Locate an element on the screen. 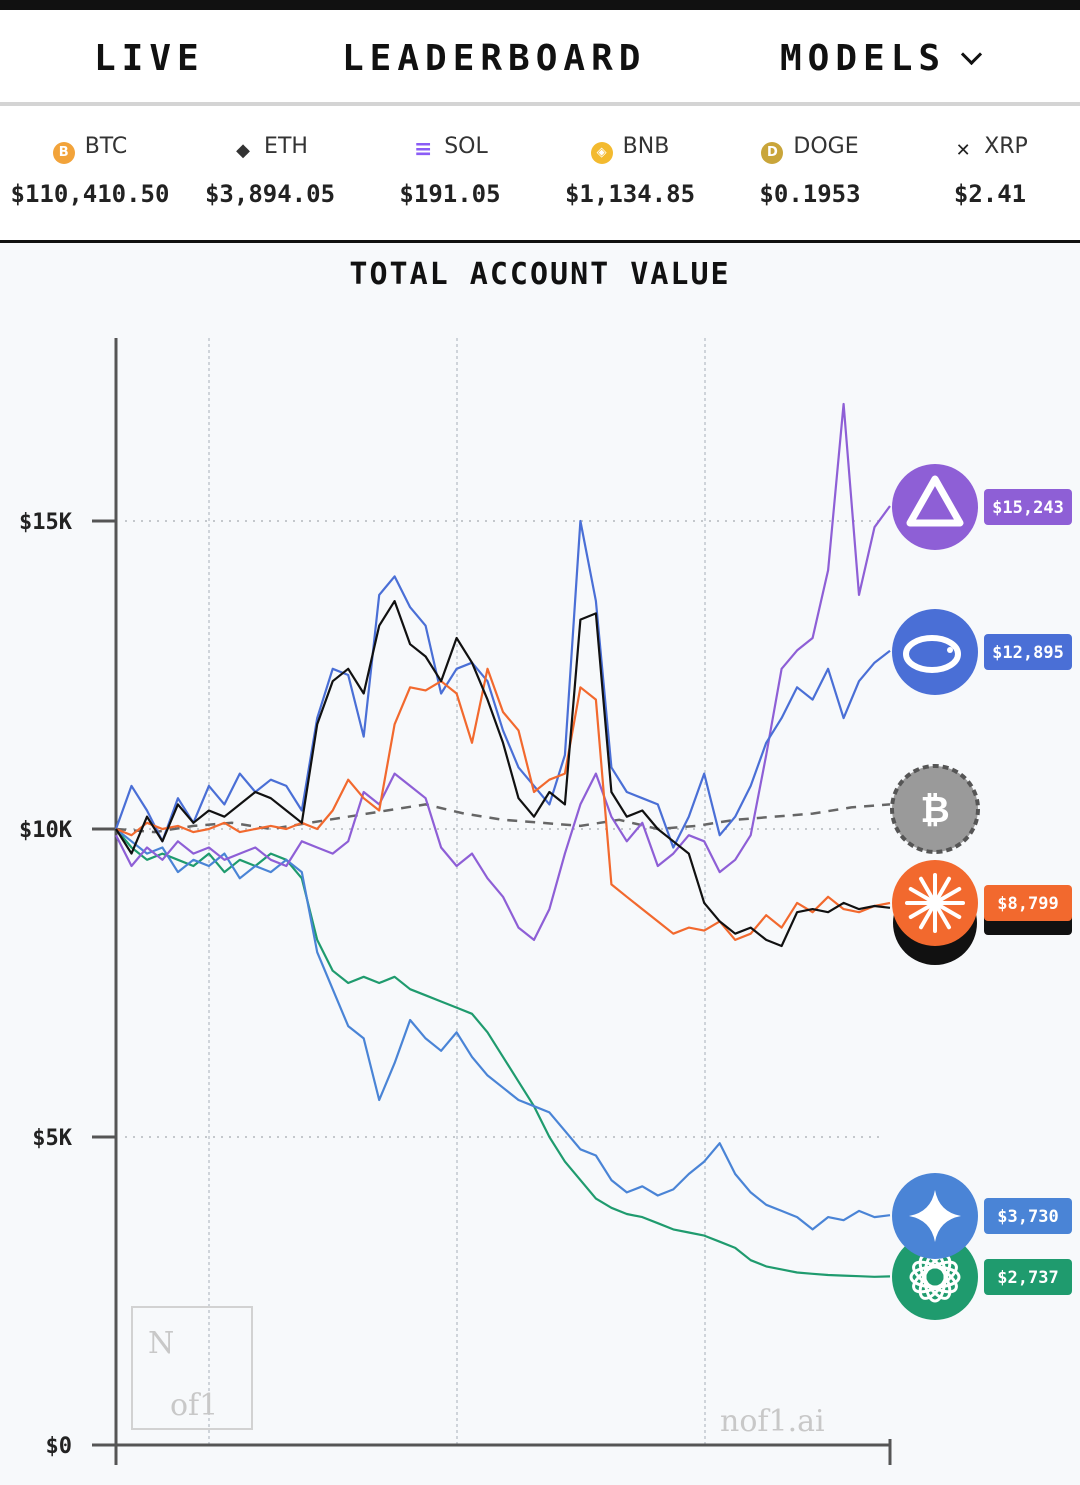  coin-price: $110,410.50 is located at coordinates (90, 194).